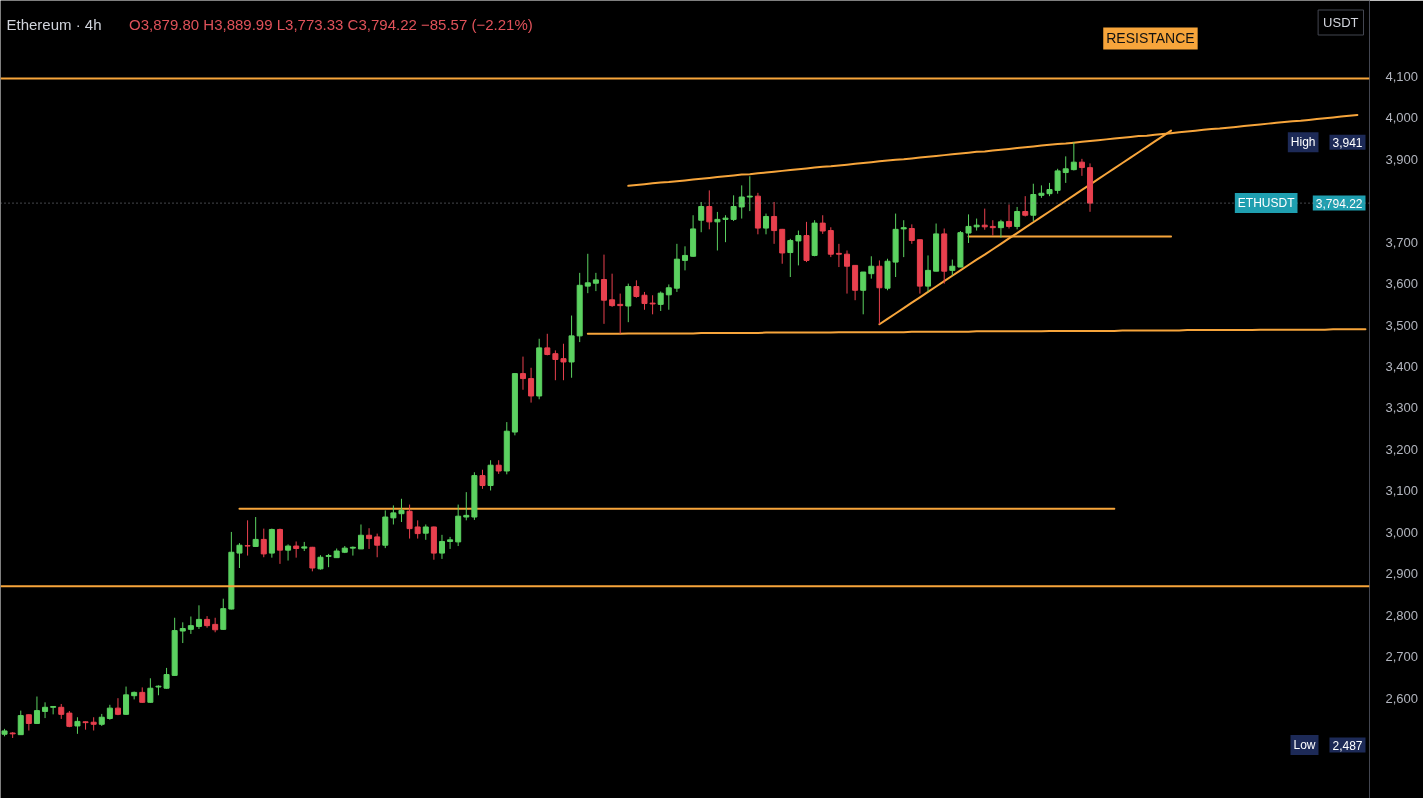  Describe the element at coordinates (1402, 76) in the screenshot. I see `y-tick-label: 4,100` at that location.